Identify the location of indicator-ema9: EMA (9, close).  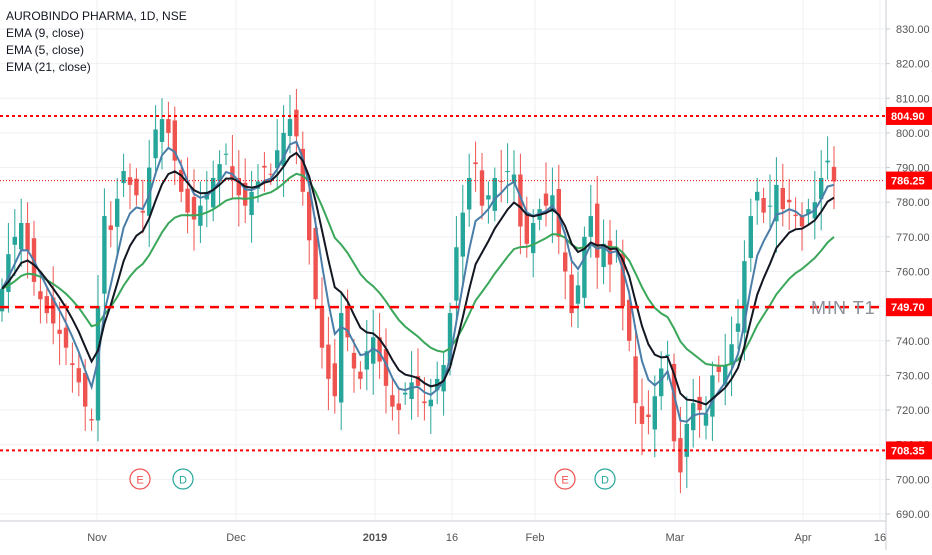
(45, 33).